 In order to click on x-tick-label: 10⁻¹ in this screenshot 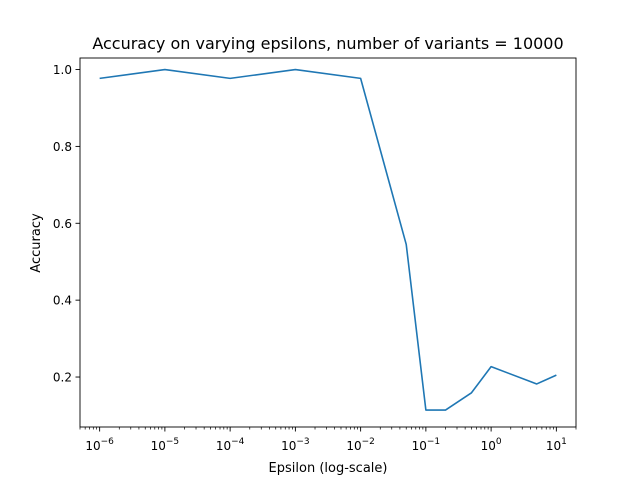, I will do `click(426, 445)`.